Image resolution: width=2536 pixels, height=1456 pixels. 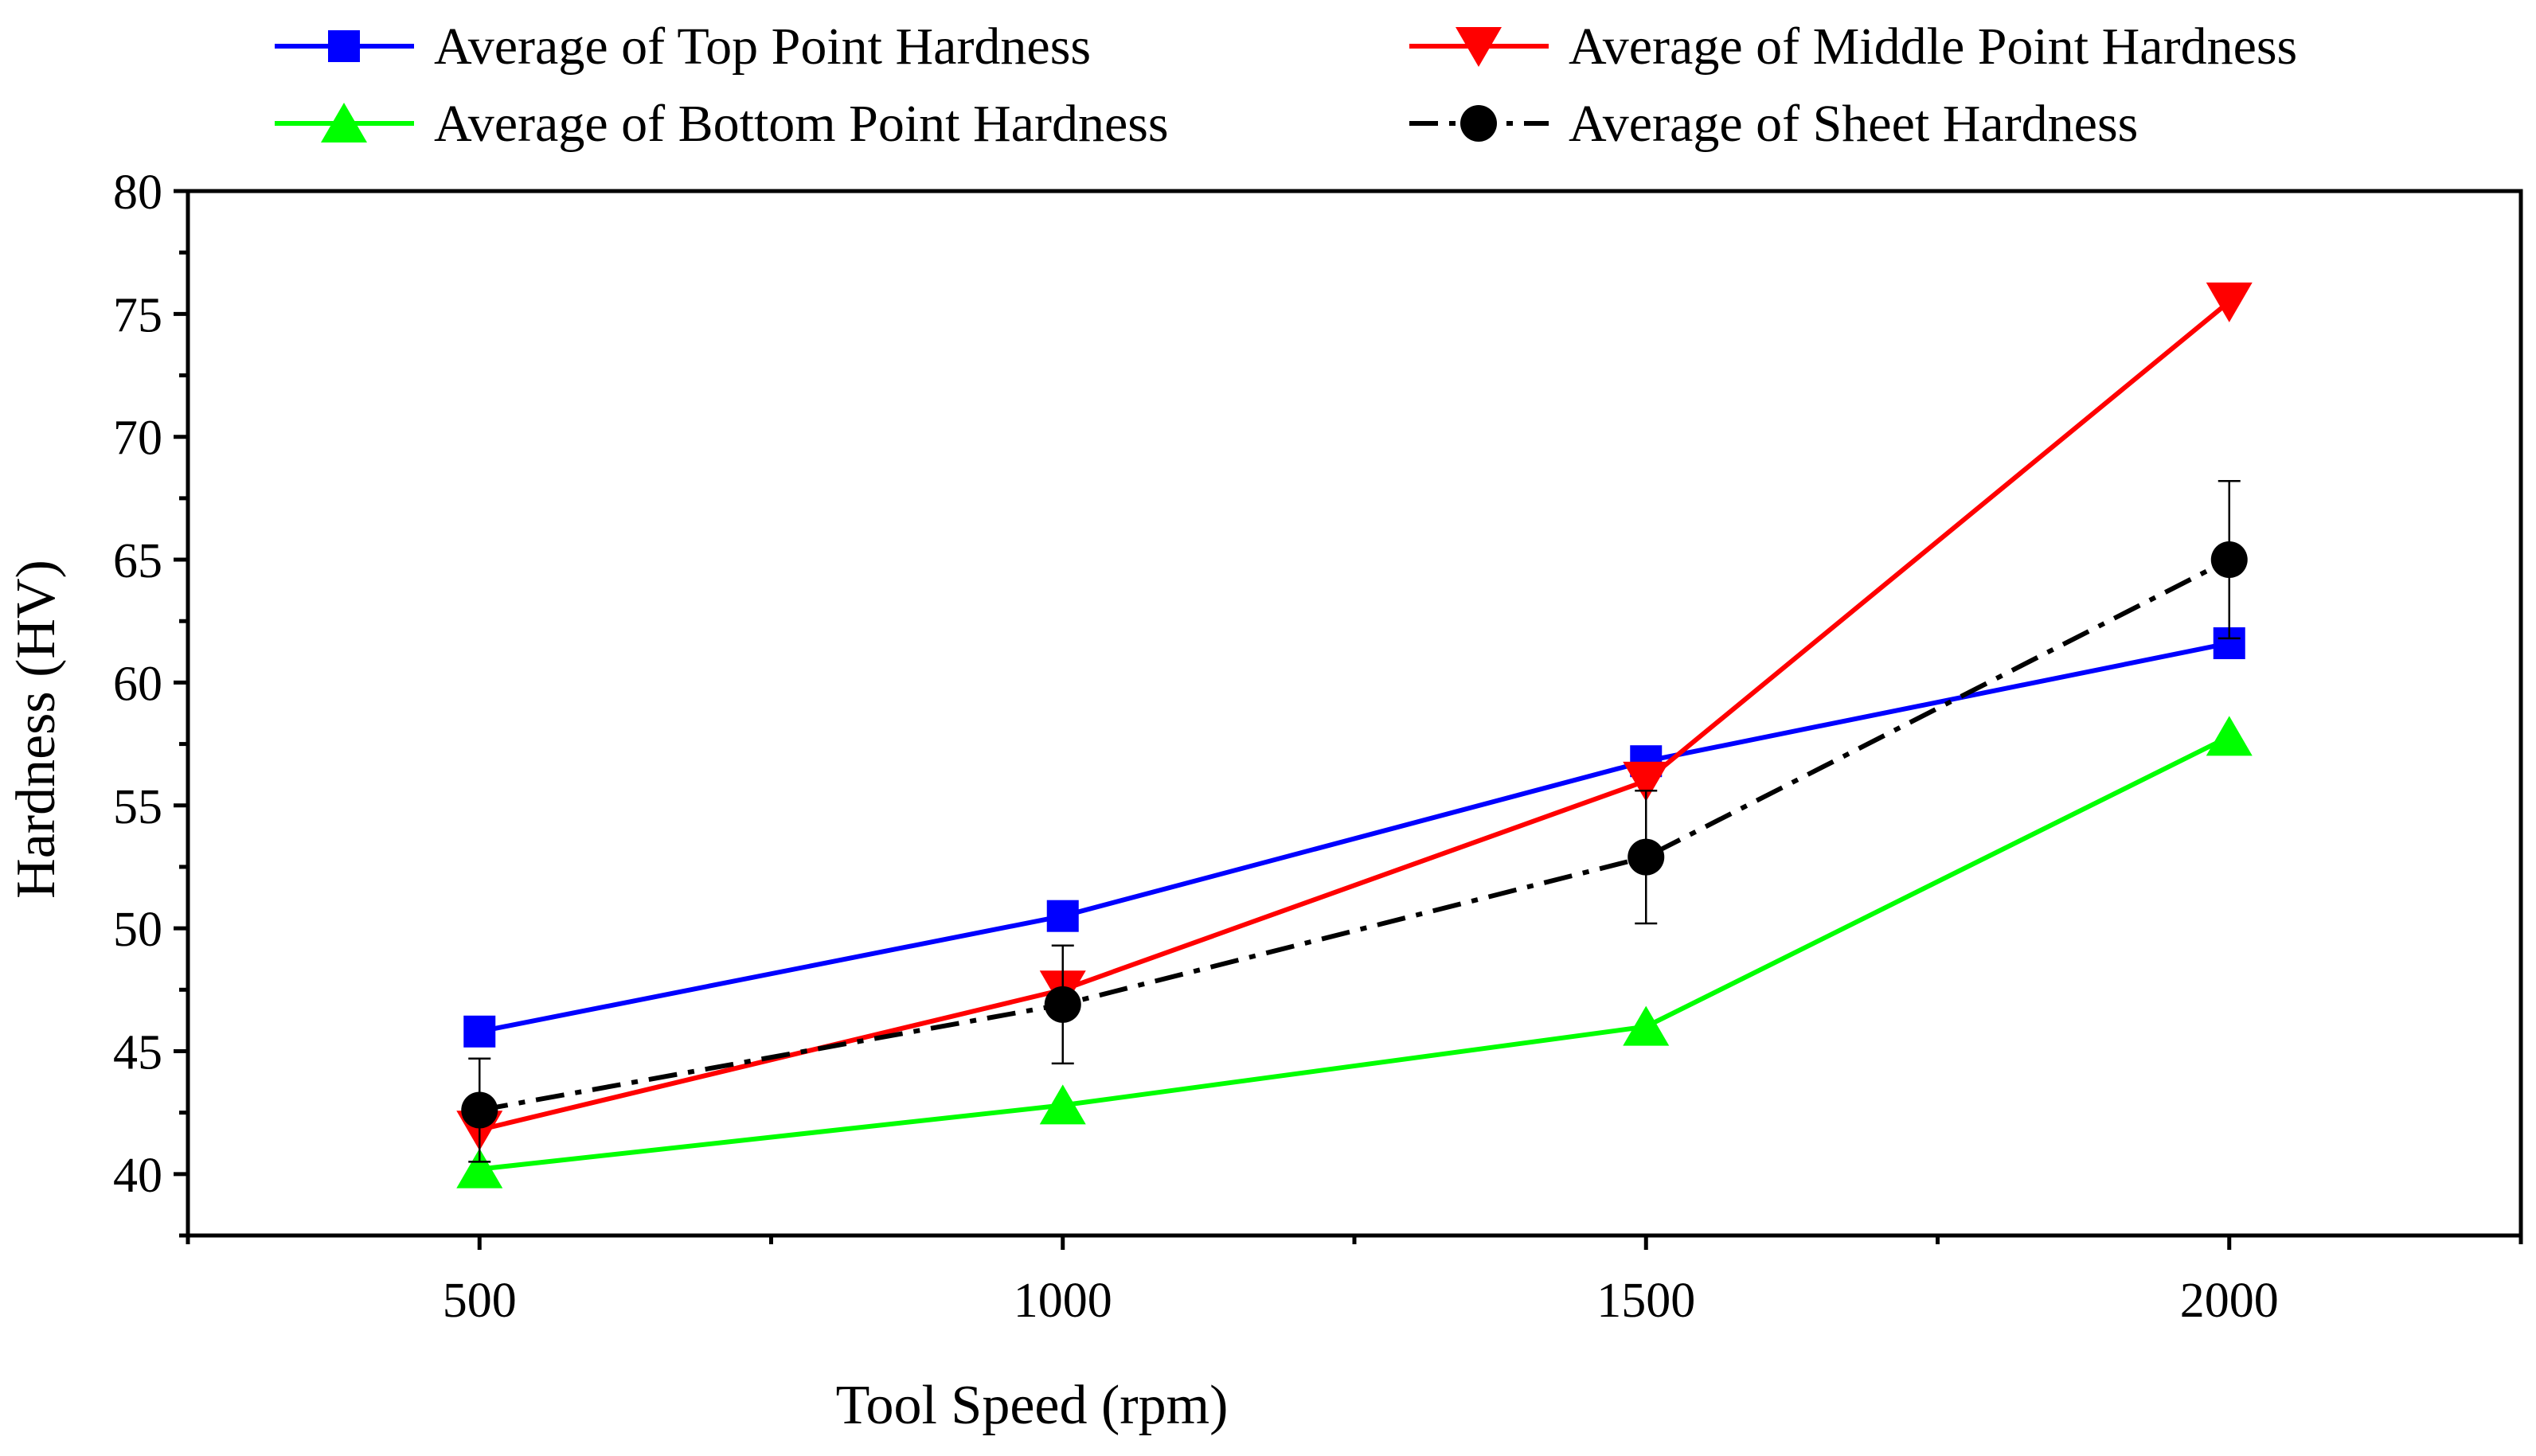 What do you see at coordinates (137, 315) in the screenshot?
I see `y-tick-label: 75` at bounding box center [137, 315].